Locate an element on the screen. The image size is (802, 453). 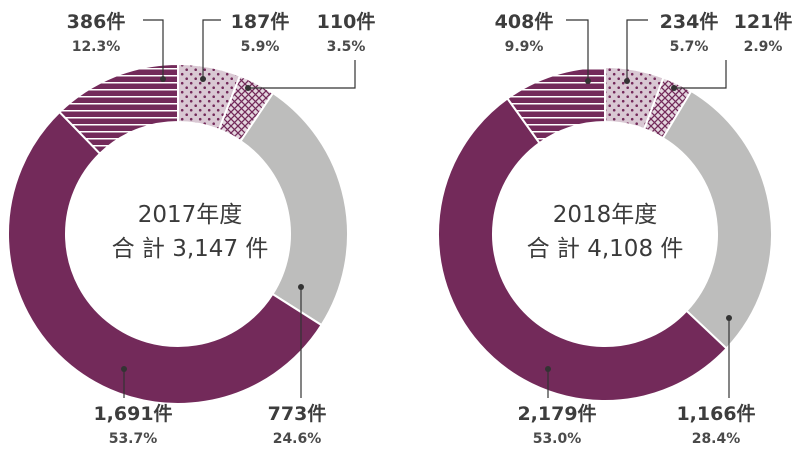
slice-label-2017-gray-percent: 24.6% is located at coordinates (297, 439).